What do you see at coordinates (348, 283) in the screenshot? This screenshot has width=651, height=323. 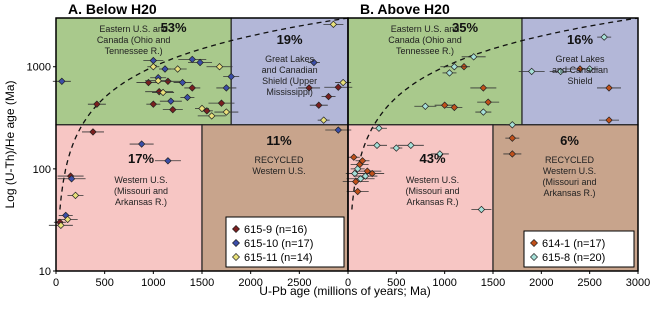 I see `x-tick-label: 0` at bounding box center [348, 283].